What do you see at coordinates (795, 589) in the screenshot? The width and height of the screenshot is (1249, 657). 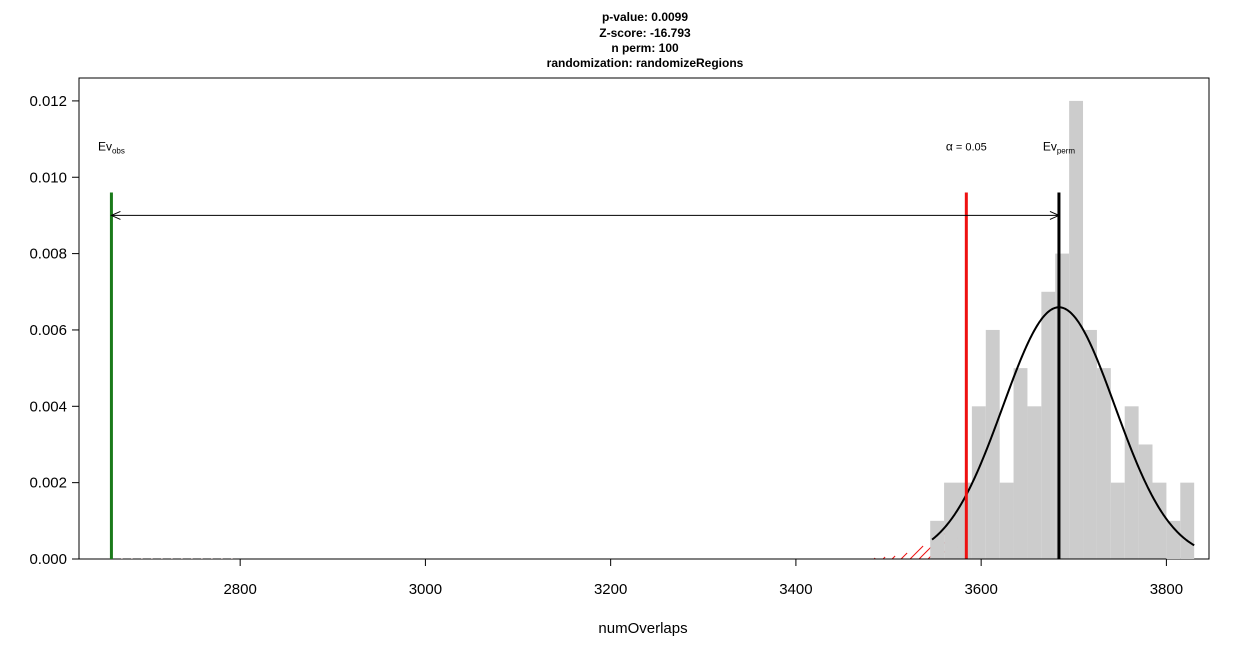 I see `x-tick-label: 3400` at bounding box center [795, 589].